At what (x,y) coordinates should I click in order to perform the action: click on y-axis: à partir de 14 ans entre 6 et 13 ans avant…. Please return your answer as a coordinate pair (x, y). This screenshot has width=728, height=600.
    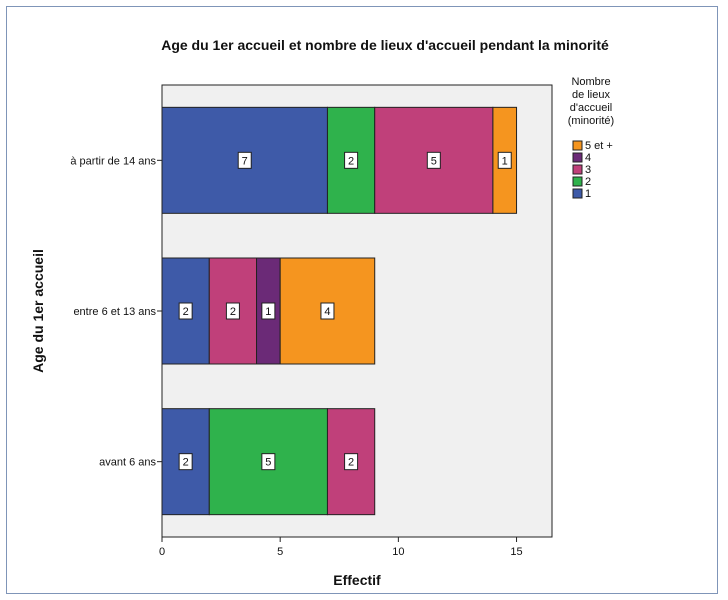
    Looking at the image, I should click on (116, 312).